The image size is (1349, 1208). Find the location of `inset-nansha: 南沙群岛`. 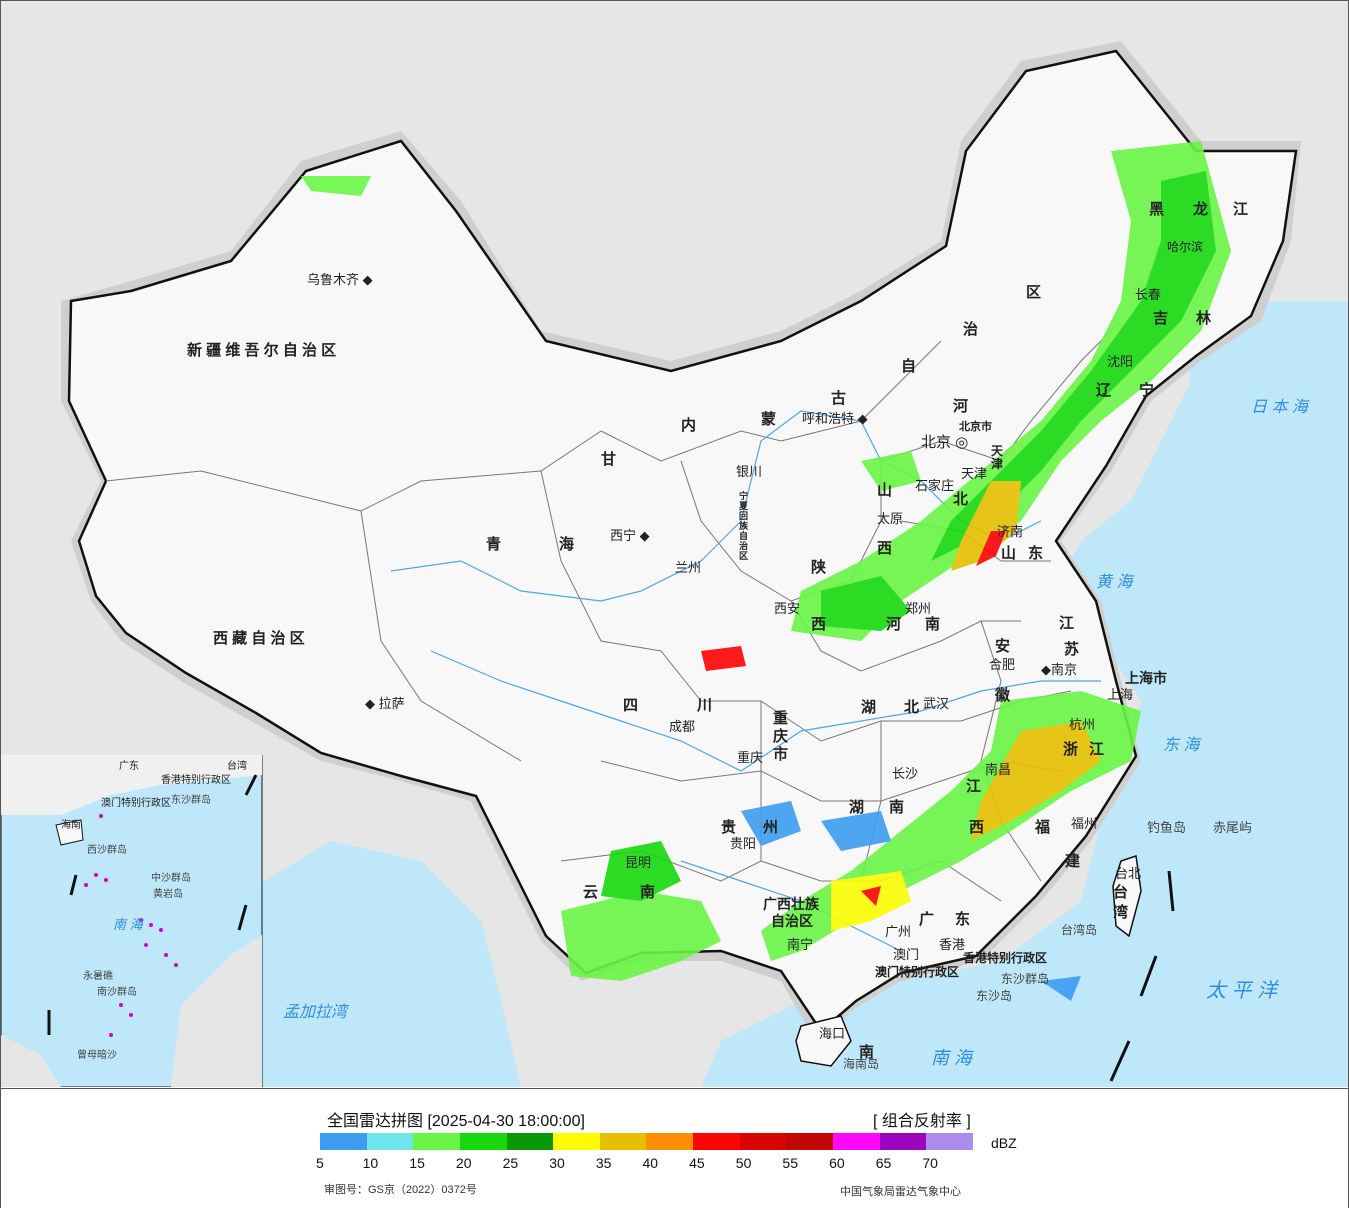

inset-nansha: 南沙群岛 is located at coordinates (117, 992).